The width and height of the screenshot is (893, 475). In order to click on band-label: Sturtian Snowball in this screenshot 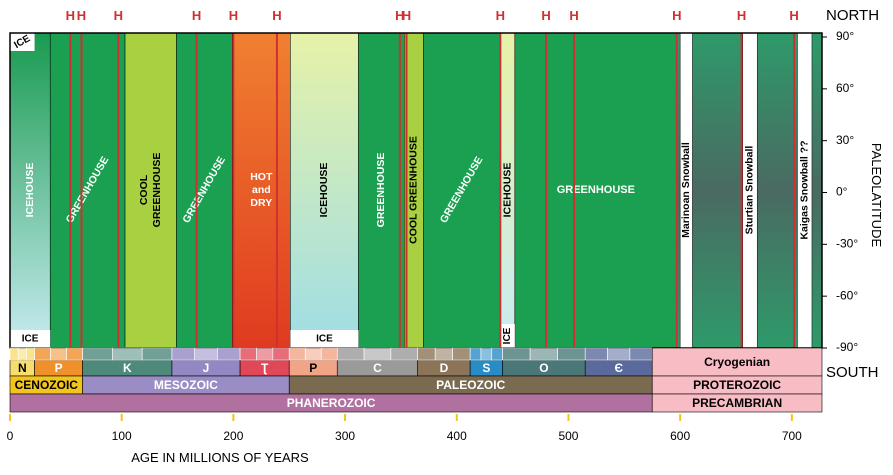, I will do `click(750, 190)`.